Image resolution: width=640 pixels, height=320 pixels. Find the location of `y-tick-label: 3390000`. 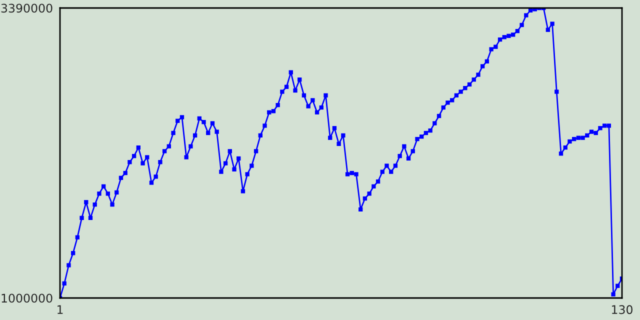

y-tick-label: 3390000 is located at coordinates (26, 8).